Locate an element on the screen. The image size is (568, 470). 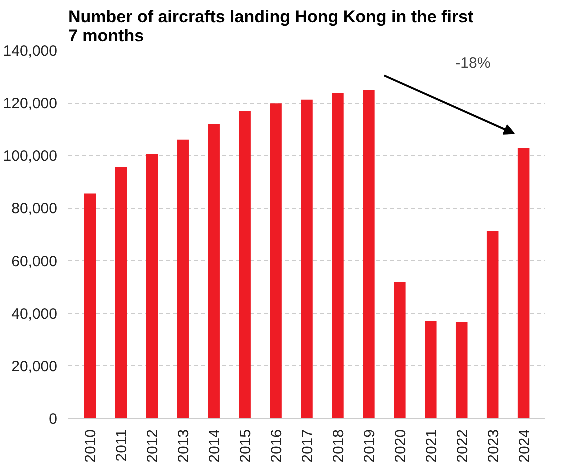
y-tick-label: 100,000 is located at coordinates (30, 157).